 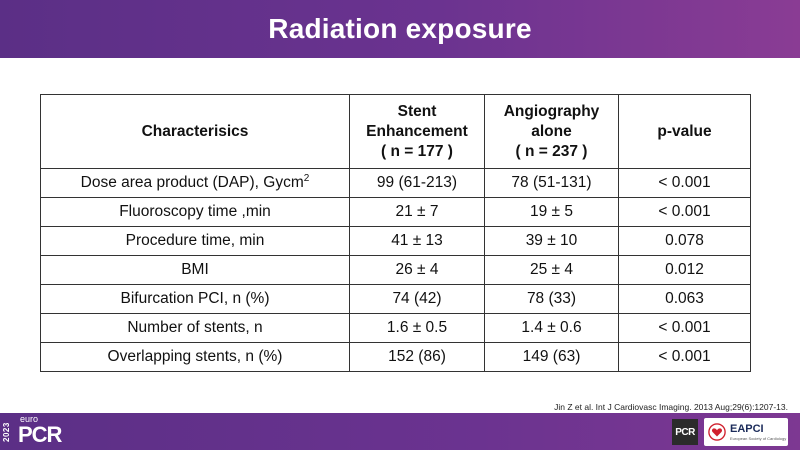 I want to click on header-p-value: p-value, so click(x=684, y=131).